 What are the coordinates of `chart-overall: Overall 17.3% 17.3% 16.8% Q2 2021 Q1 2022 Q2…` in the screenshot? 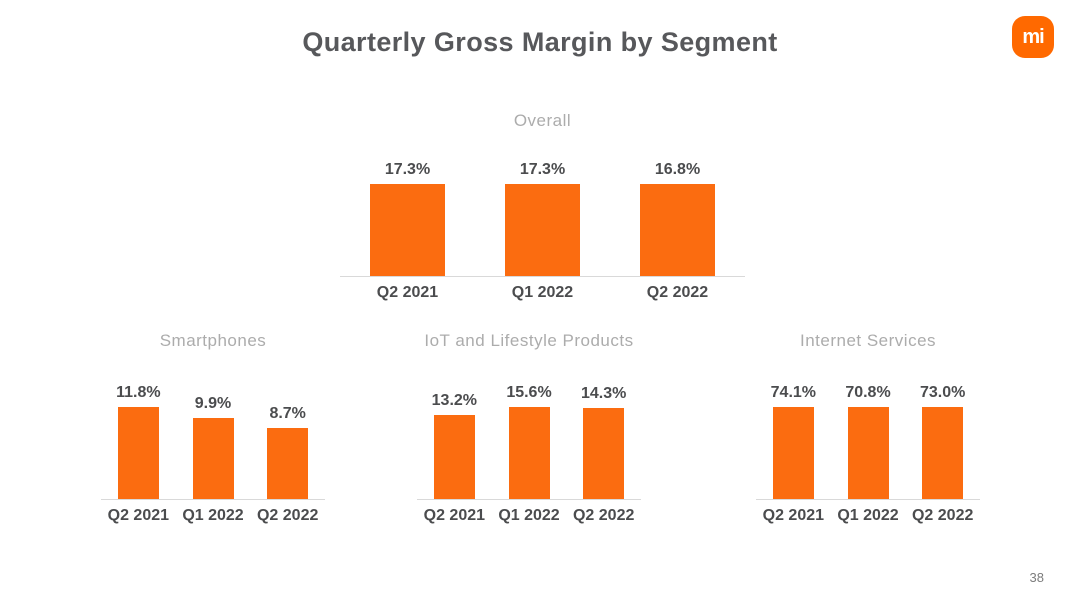 It's located at (542, 206).